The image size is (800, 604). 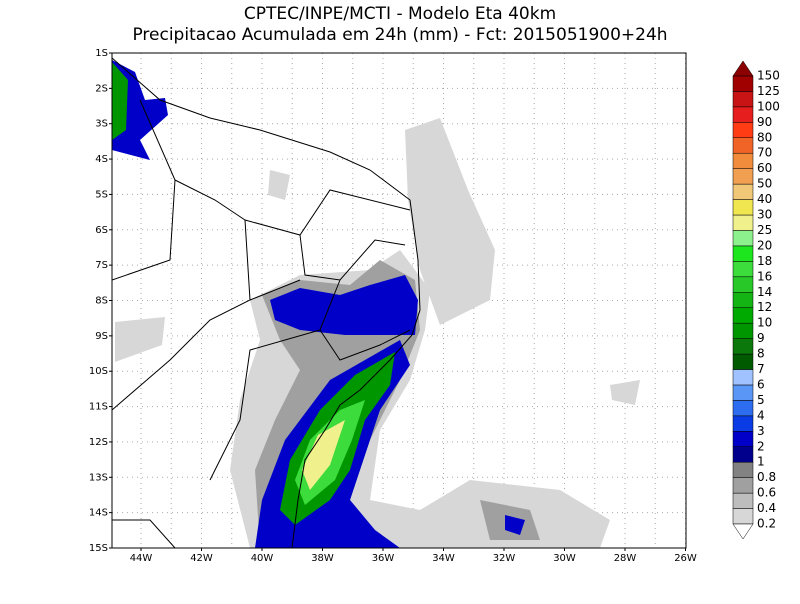 I want to click on lon-label: 40W, so click(x=262, y=558).